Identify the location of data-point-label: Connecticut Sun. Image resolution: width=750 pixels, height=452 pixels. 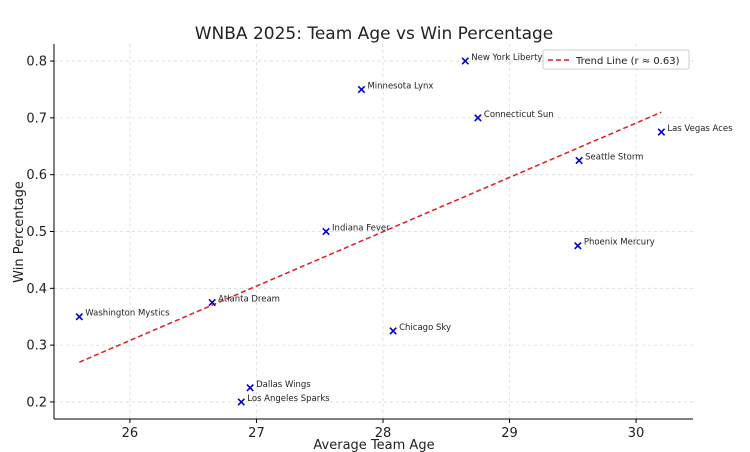
(519, 115).